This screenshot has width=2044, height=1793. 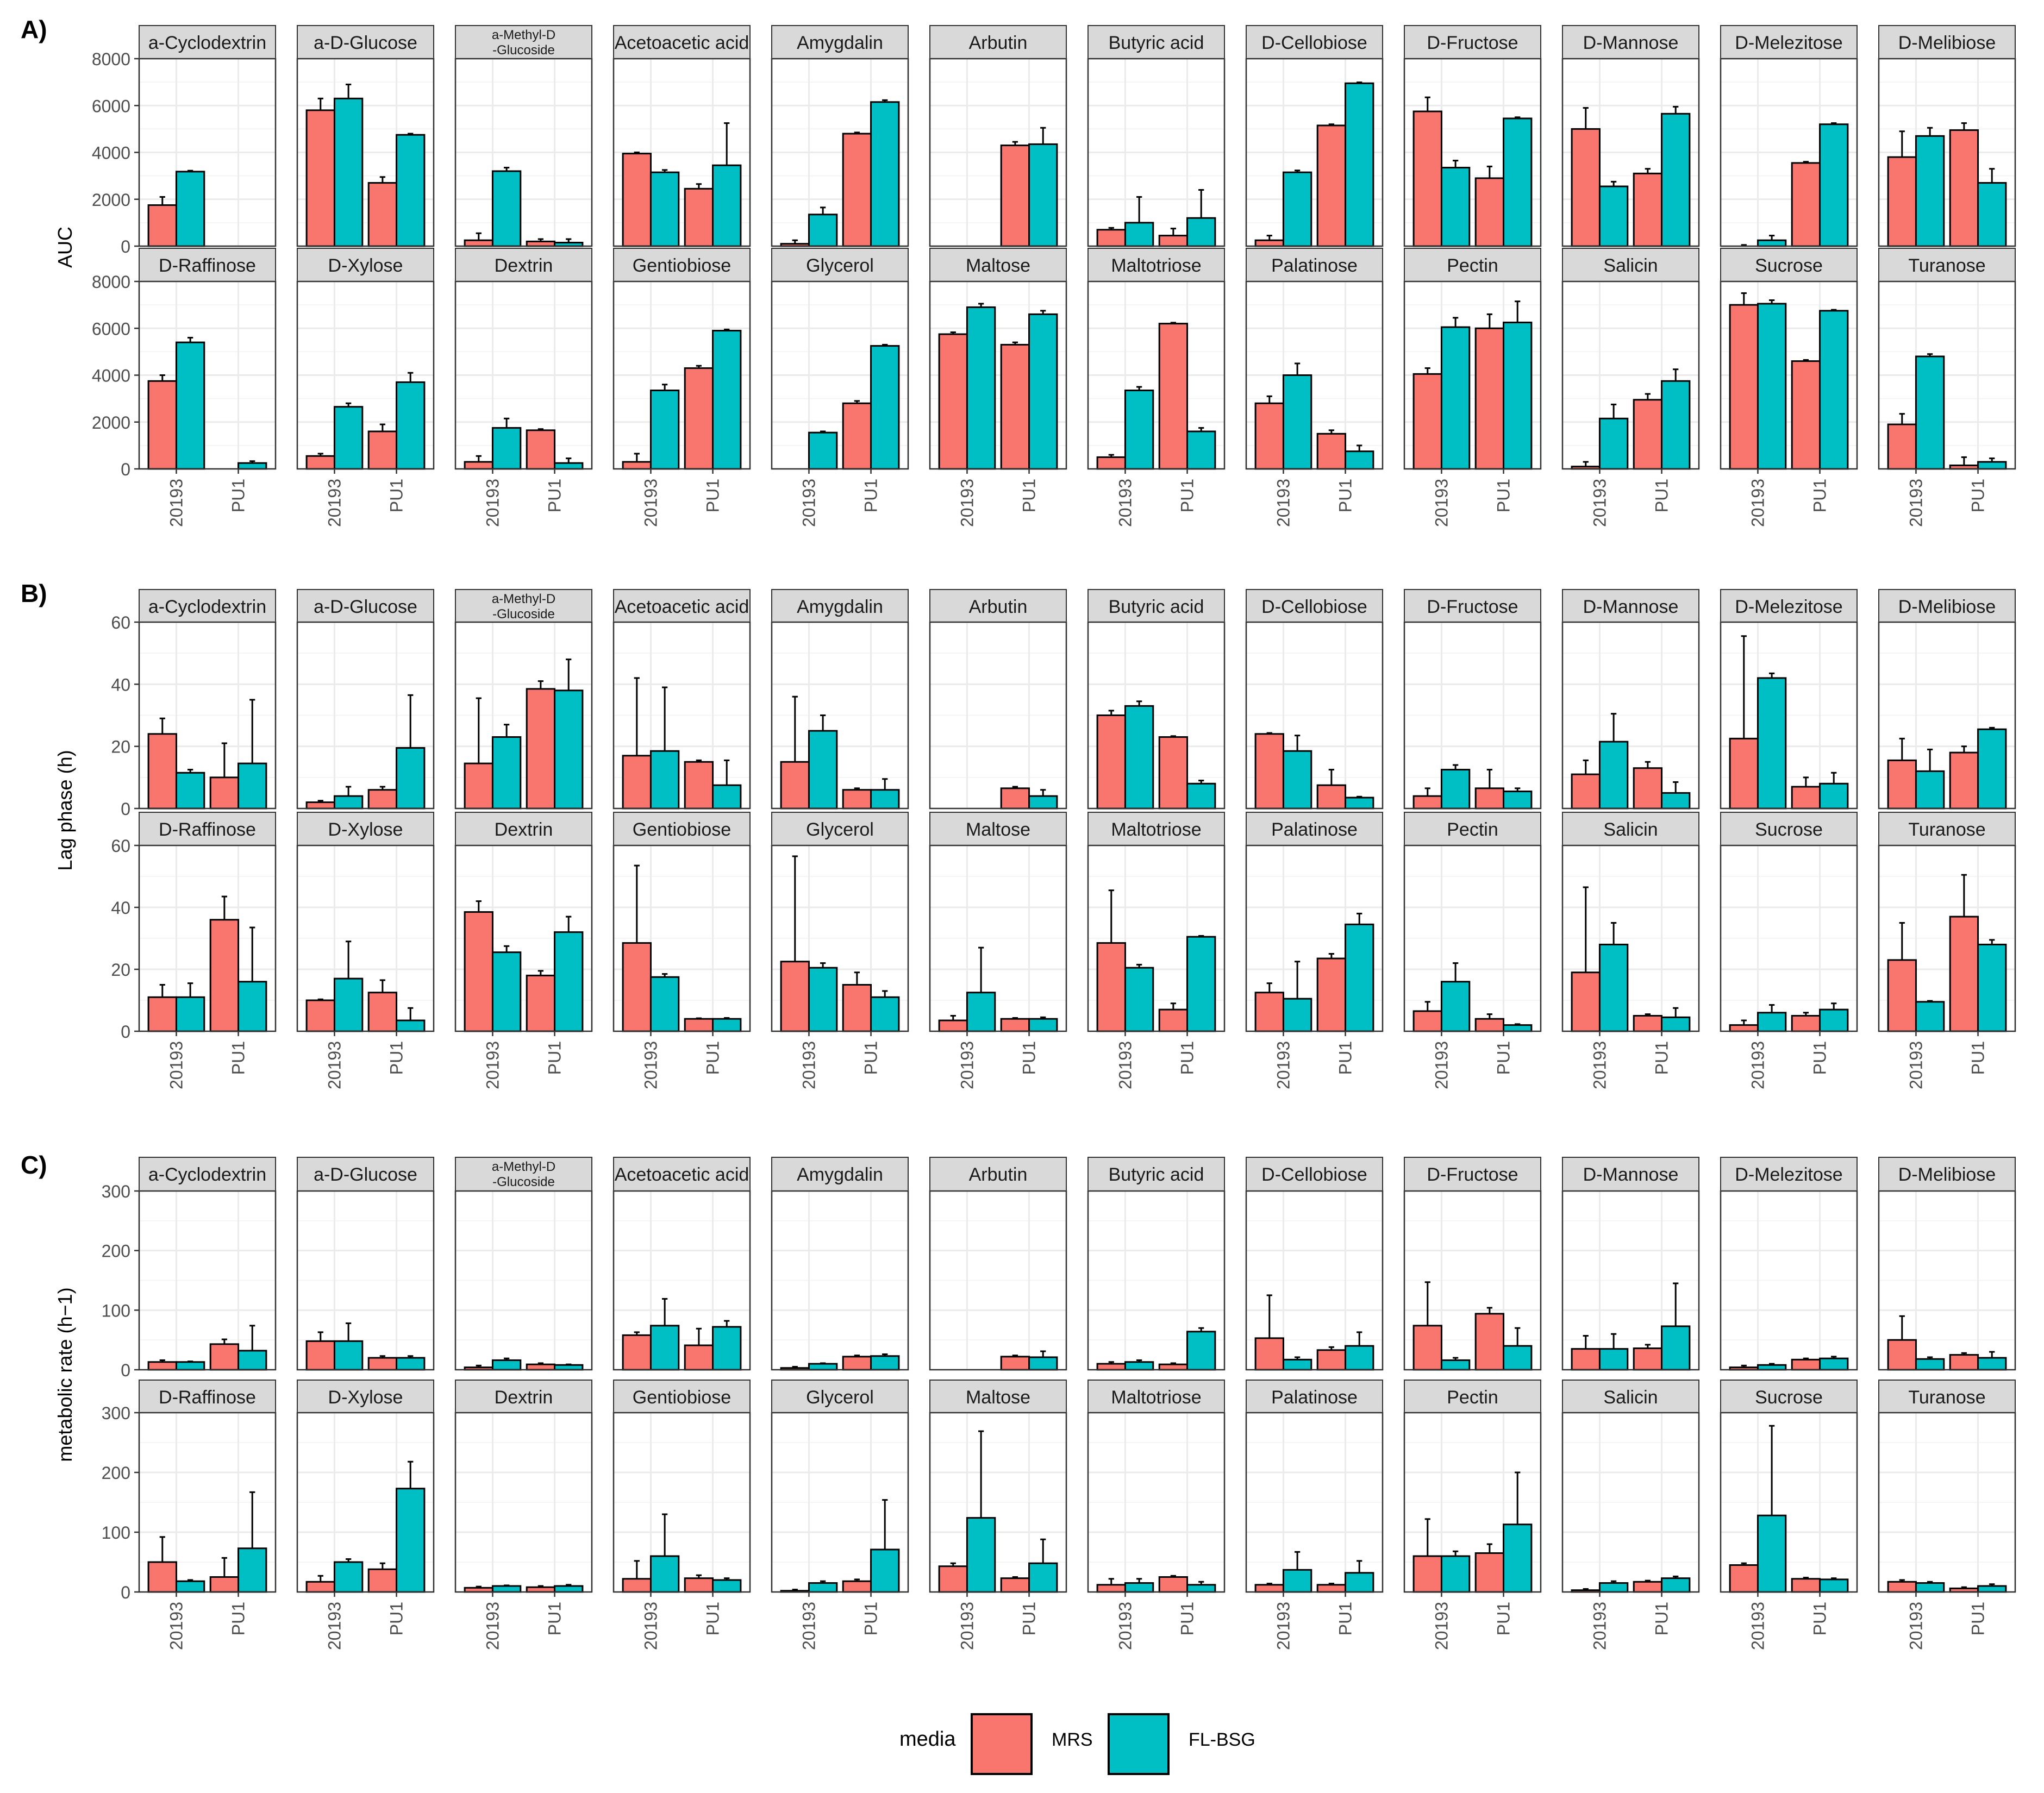 I want to click on facet: Salicin 20193 PU1, so click(x=1630, y=387).